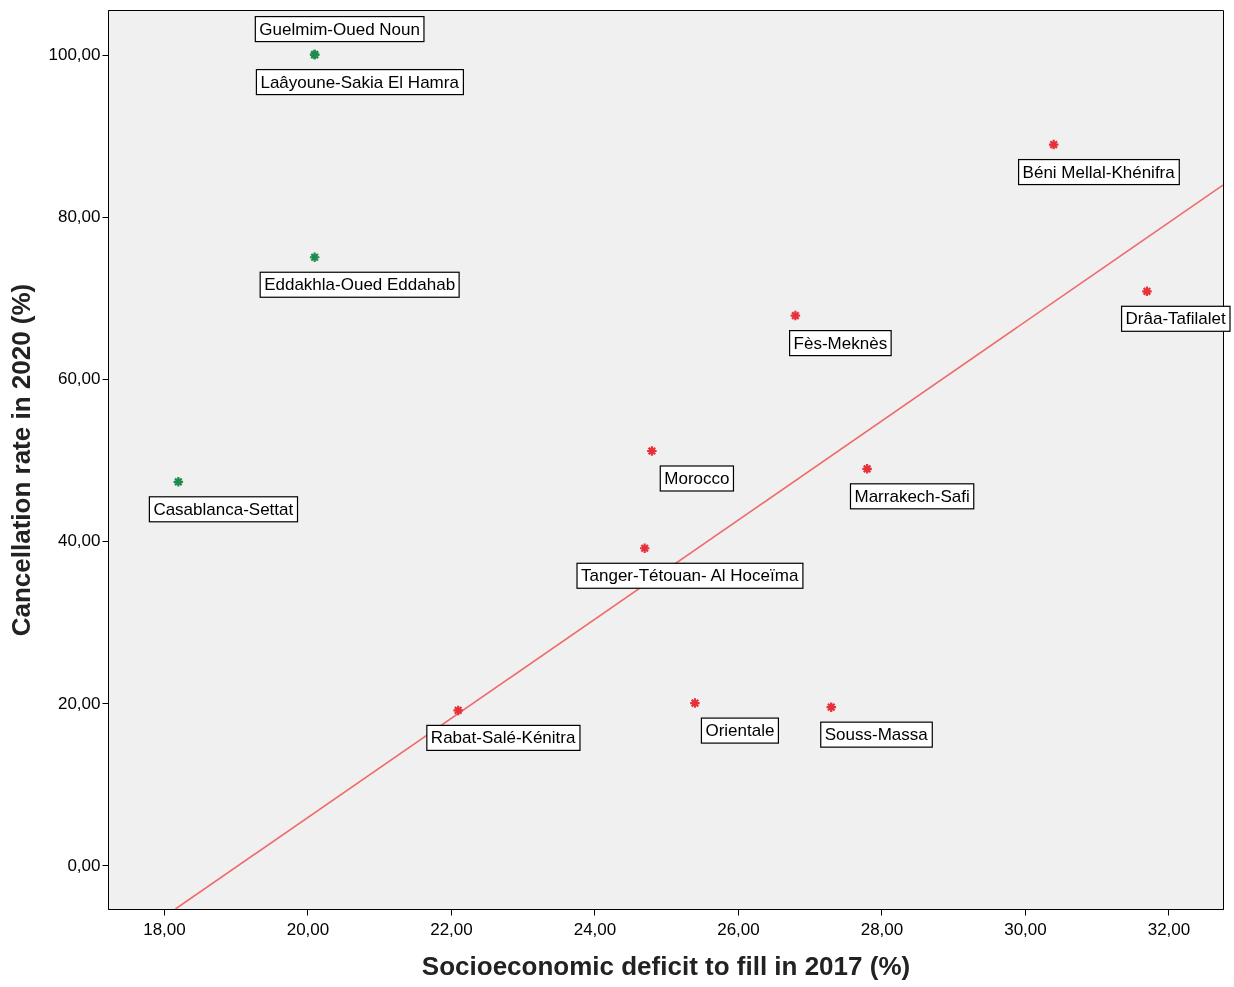  Describe the element at coordinates (360, 285) in the screenshot. I see `annotation: Eddakhla-Oued Eddahab` at that location.